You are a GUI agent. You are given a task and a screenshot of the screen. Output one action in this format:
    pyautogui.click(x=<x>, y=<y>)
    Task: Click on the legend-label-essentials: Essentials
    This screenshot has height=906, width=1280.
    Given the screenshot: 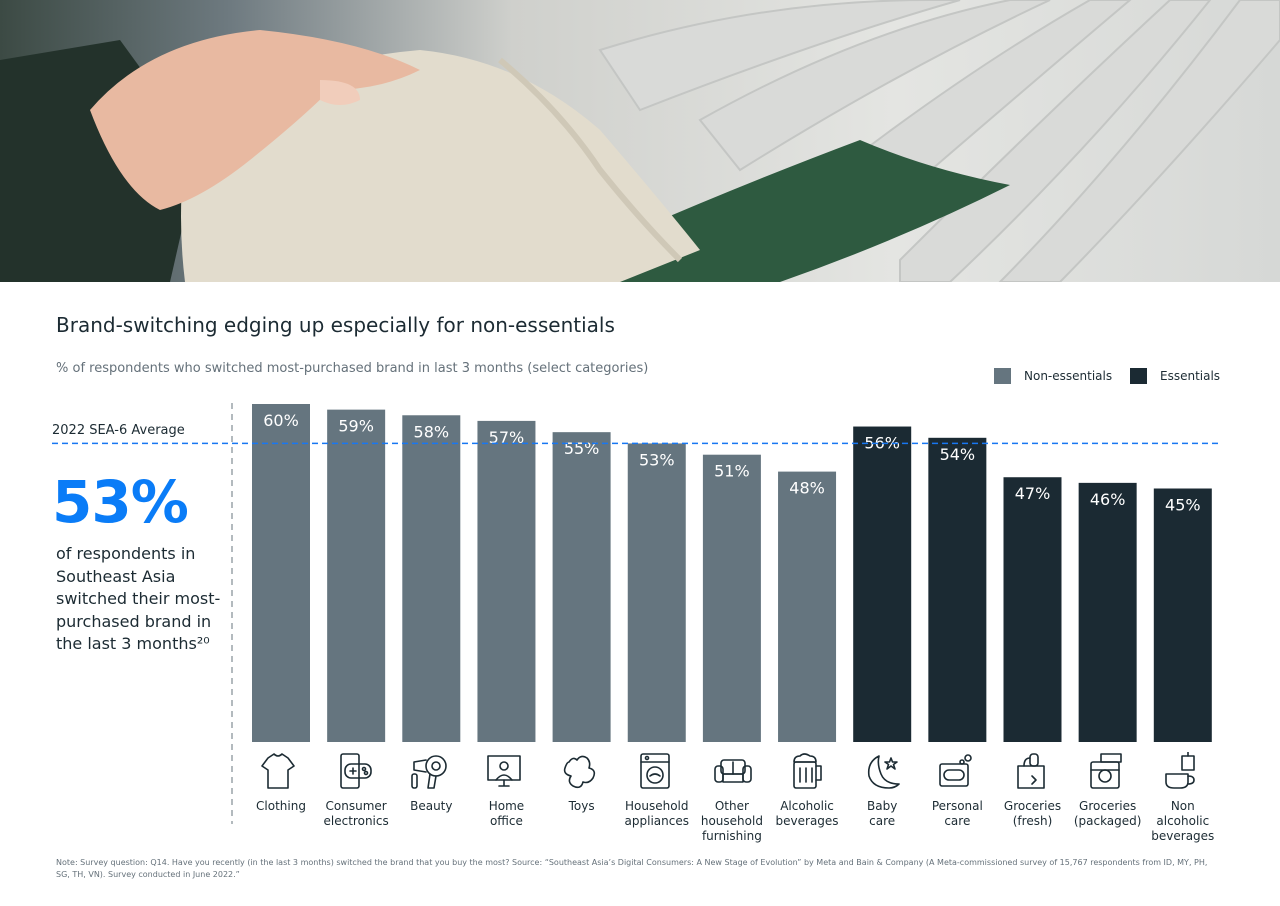 What is the action you would take?
    pyautogui.click(x=1190, y=376)
    